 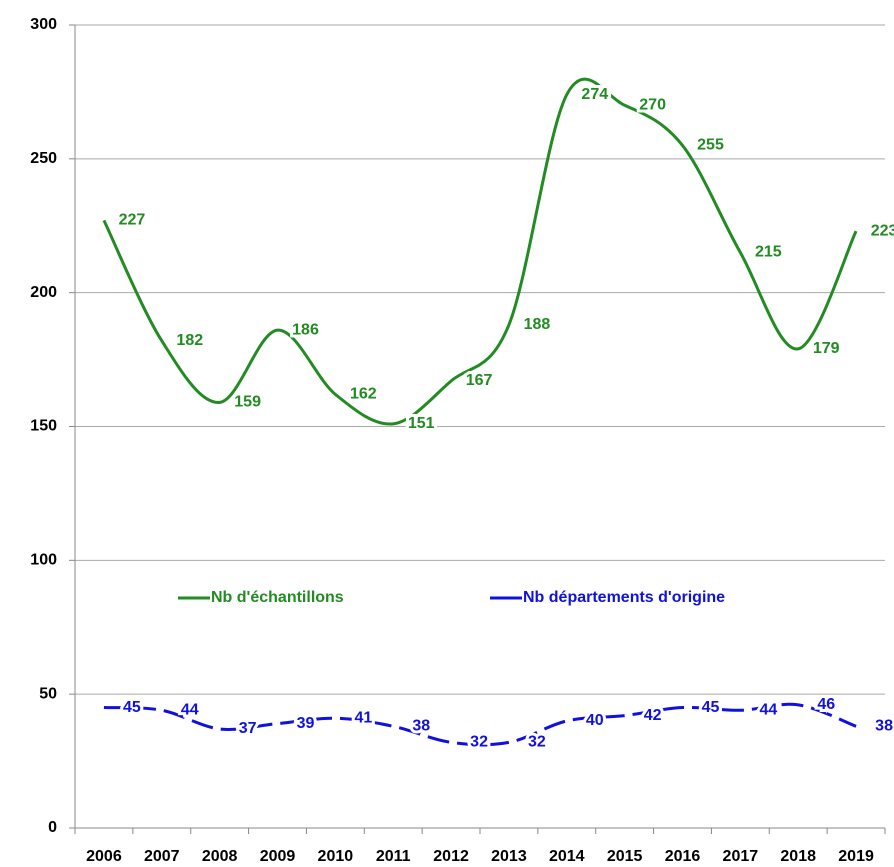 I want to click on data-label: 188, so click(x=537, y=324).